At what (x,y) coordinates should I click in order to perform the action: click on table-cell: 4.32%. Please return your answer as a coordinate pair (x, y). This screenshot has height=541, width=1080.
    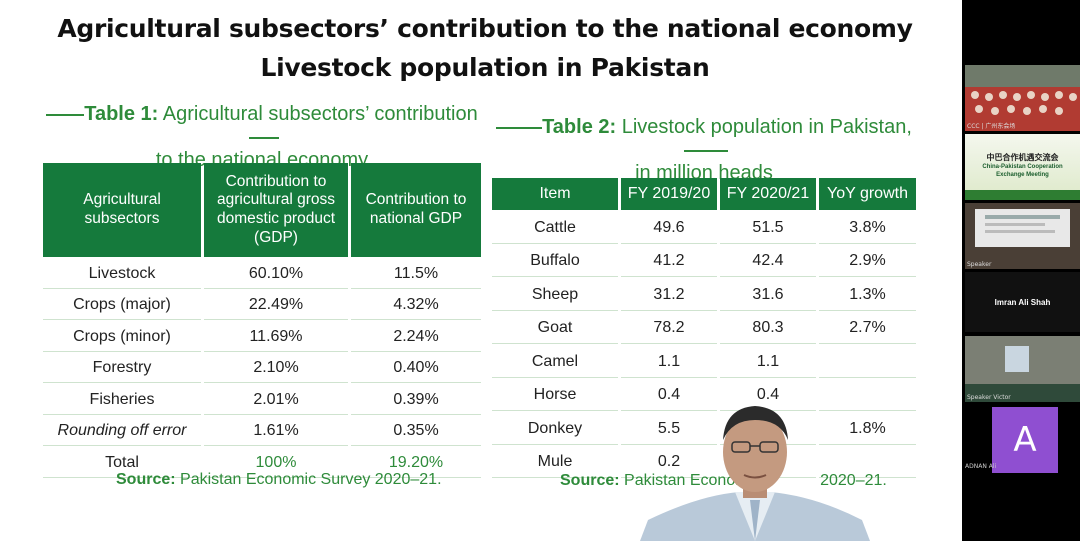
    Looking at the image, I should click on (416, 306).